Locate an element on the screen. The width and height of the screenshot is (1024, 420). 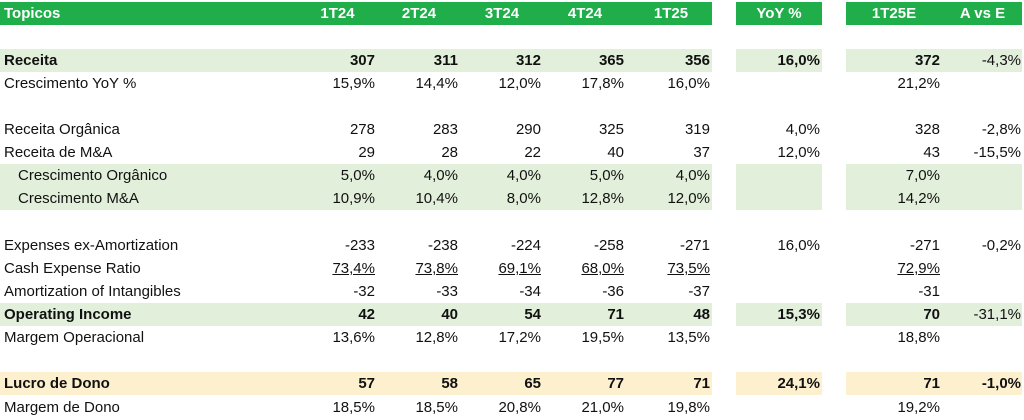
header-3t24: 3T24 is located at coordinates (502, 13).